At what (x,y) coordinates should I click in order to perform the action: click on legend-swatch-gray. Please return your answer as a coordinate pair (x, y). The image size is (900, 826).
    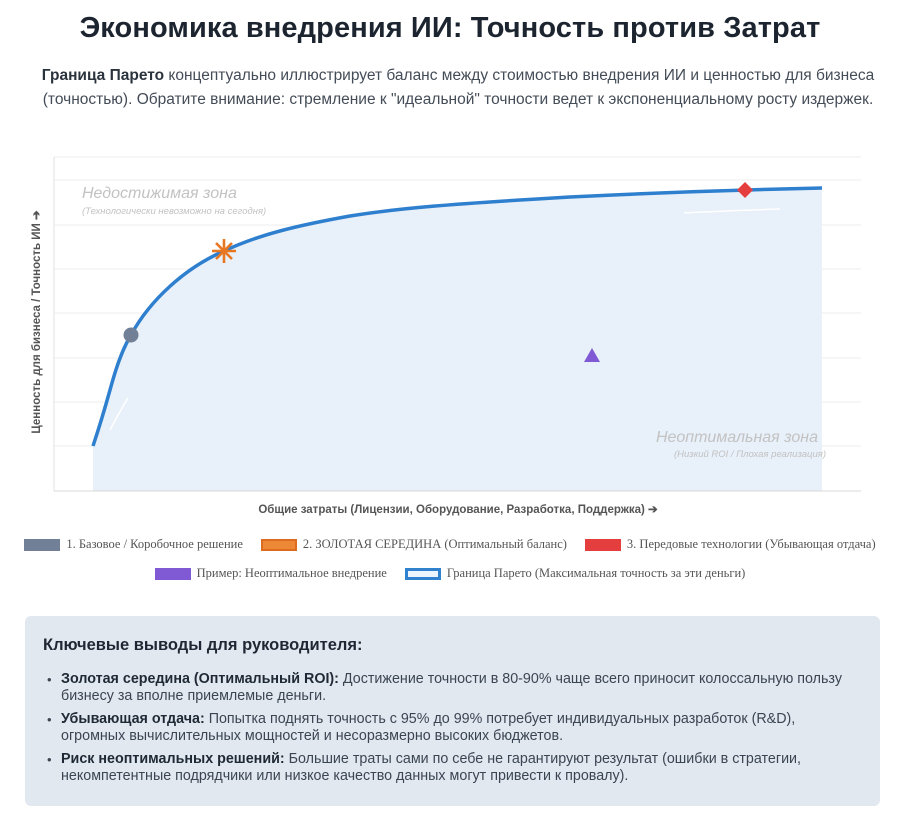
    Looking at the image, I should click on (42, 544).